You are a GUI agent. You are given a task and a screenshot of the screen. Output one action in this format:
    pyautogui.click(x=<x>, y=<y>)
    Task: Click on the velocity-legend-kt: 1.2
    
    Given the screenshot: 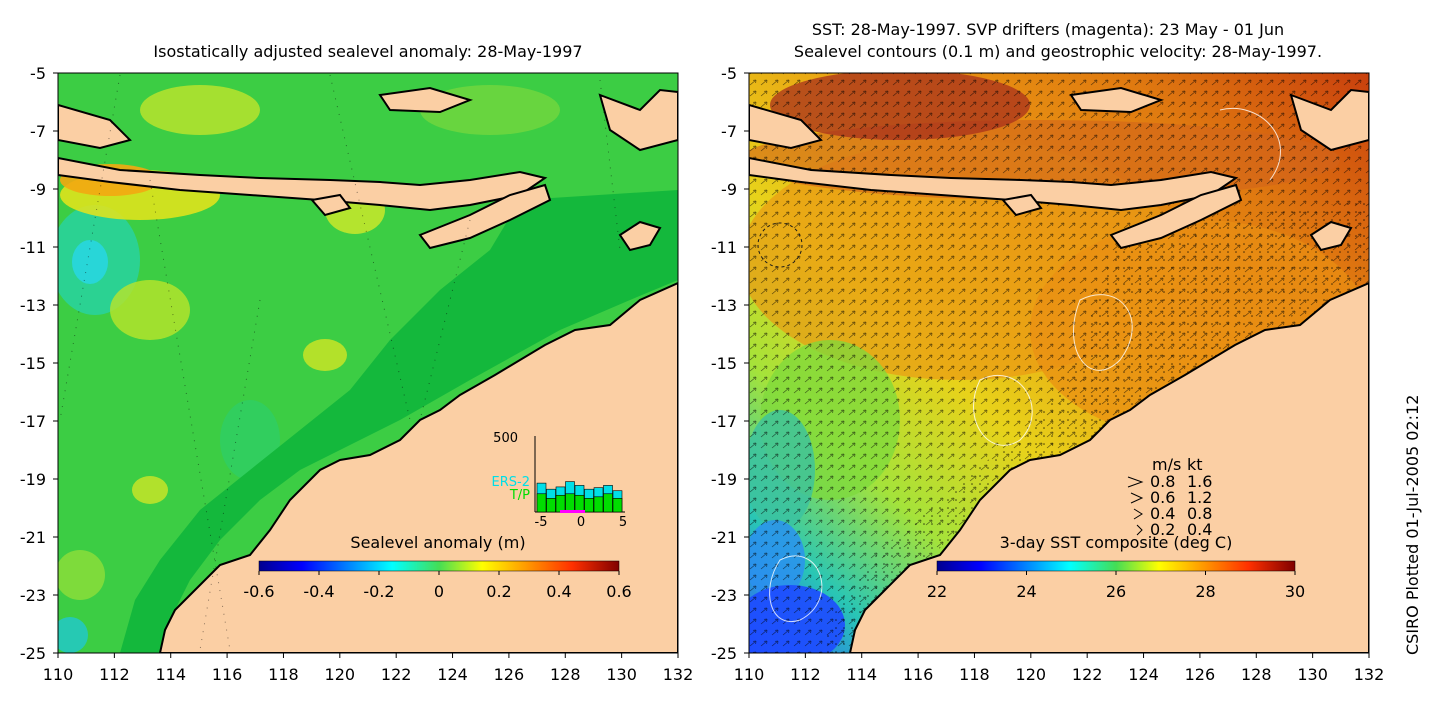 What is the action you would take?
    pyautogui.click(x=1199, y=497)
    